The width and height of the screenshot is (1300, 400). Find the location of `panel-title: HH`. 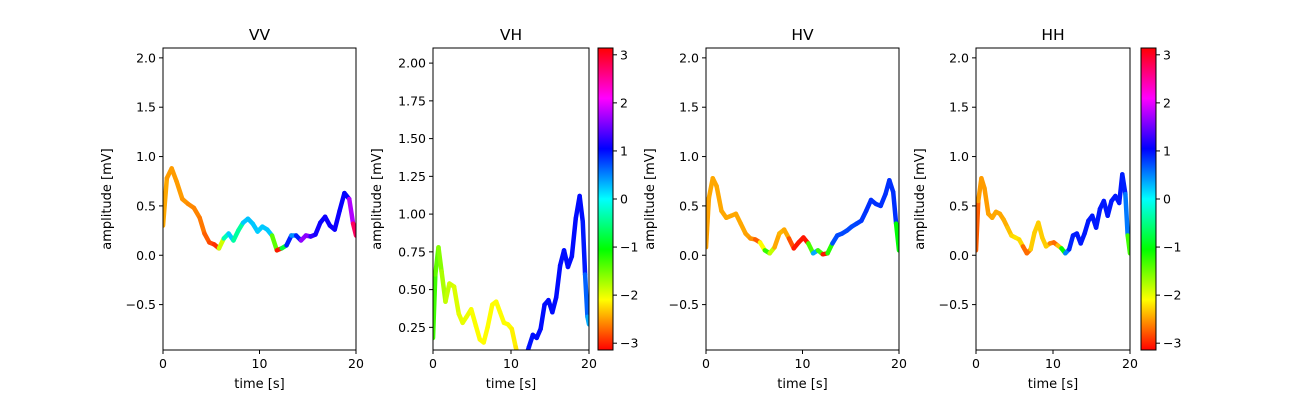

panel-title: HH is located at coordinates (1052, 35).